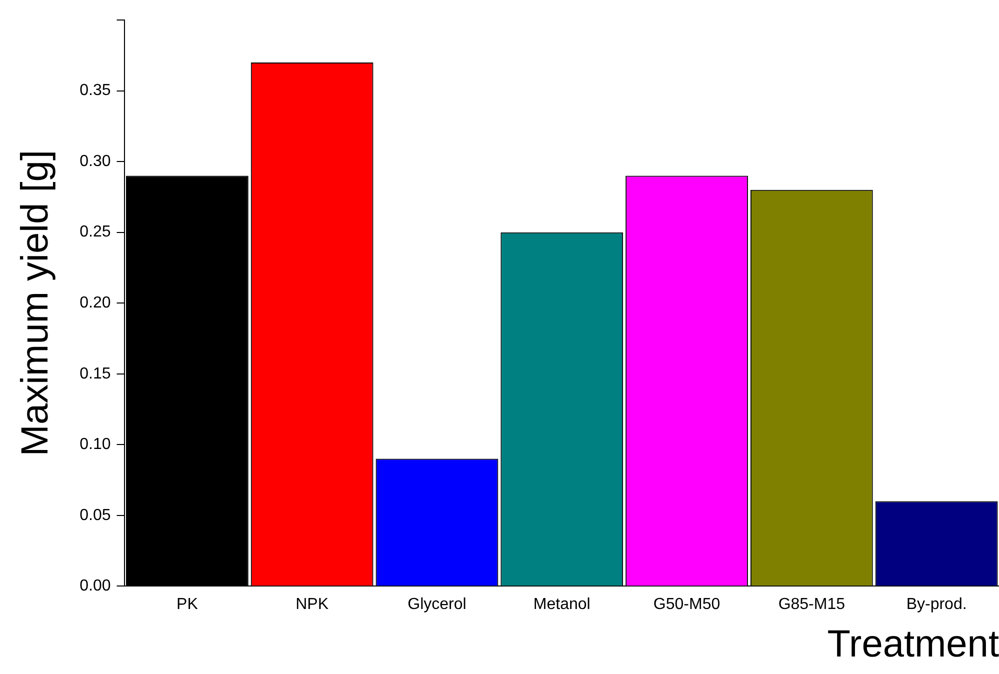 The height and width of the screenshot is (674, 999). What do you see at coordinates (95, 232) in the screenshot?
I see `y-tick-label: 0.25` at bounding box center [95, 232].